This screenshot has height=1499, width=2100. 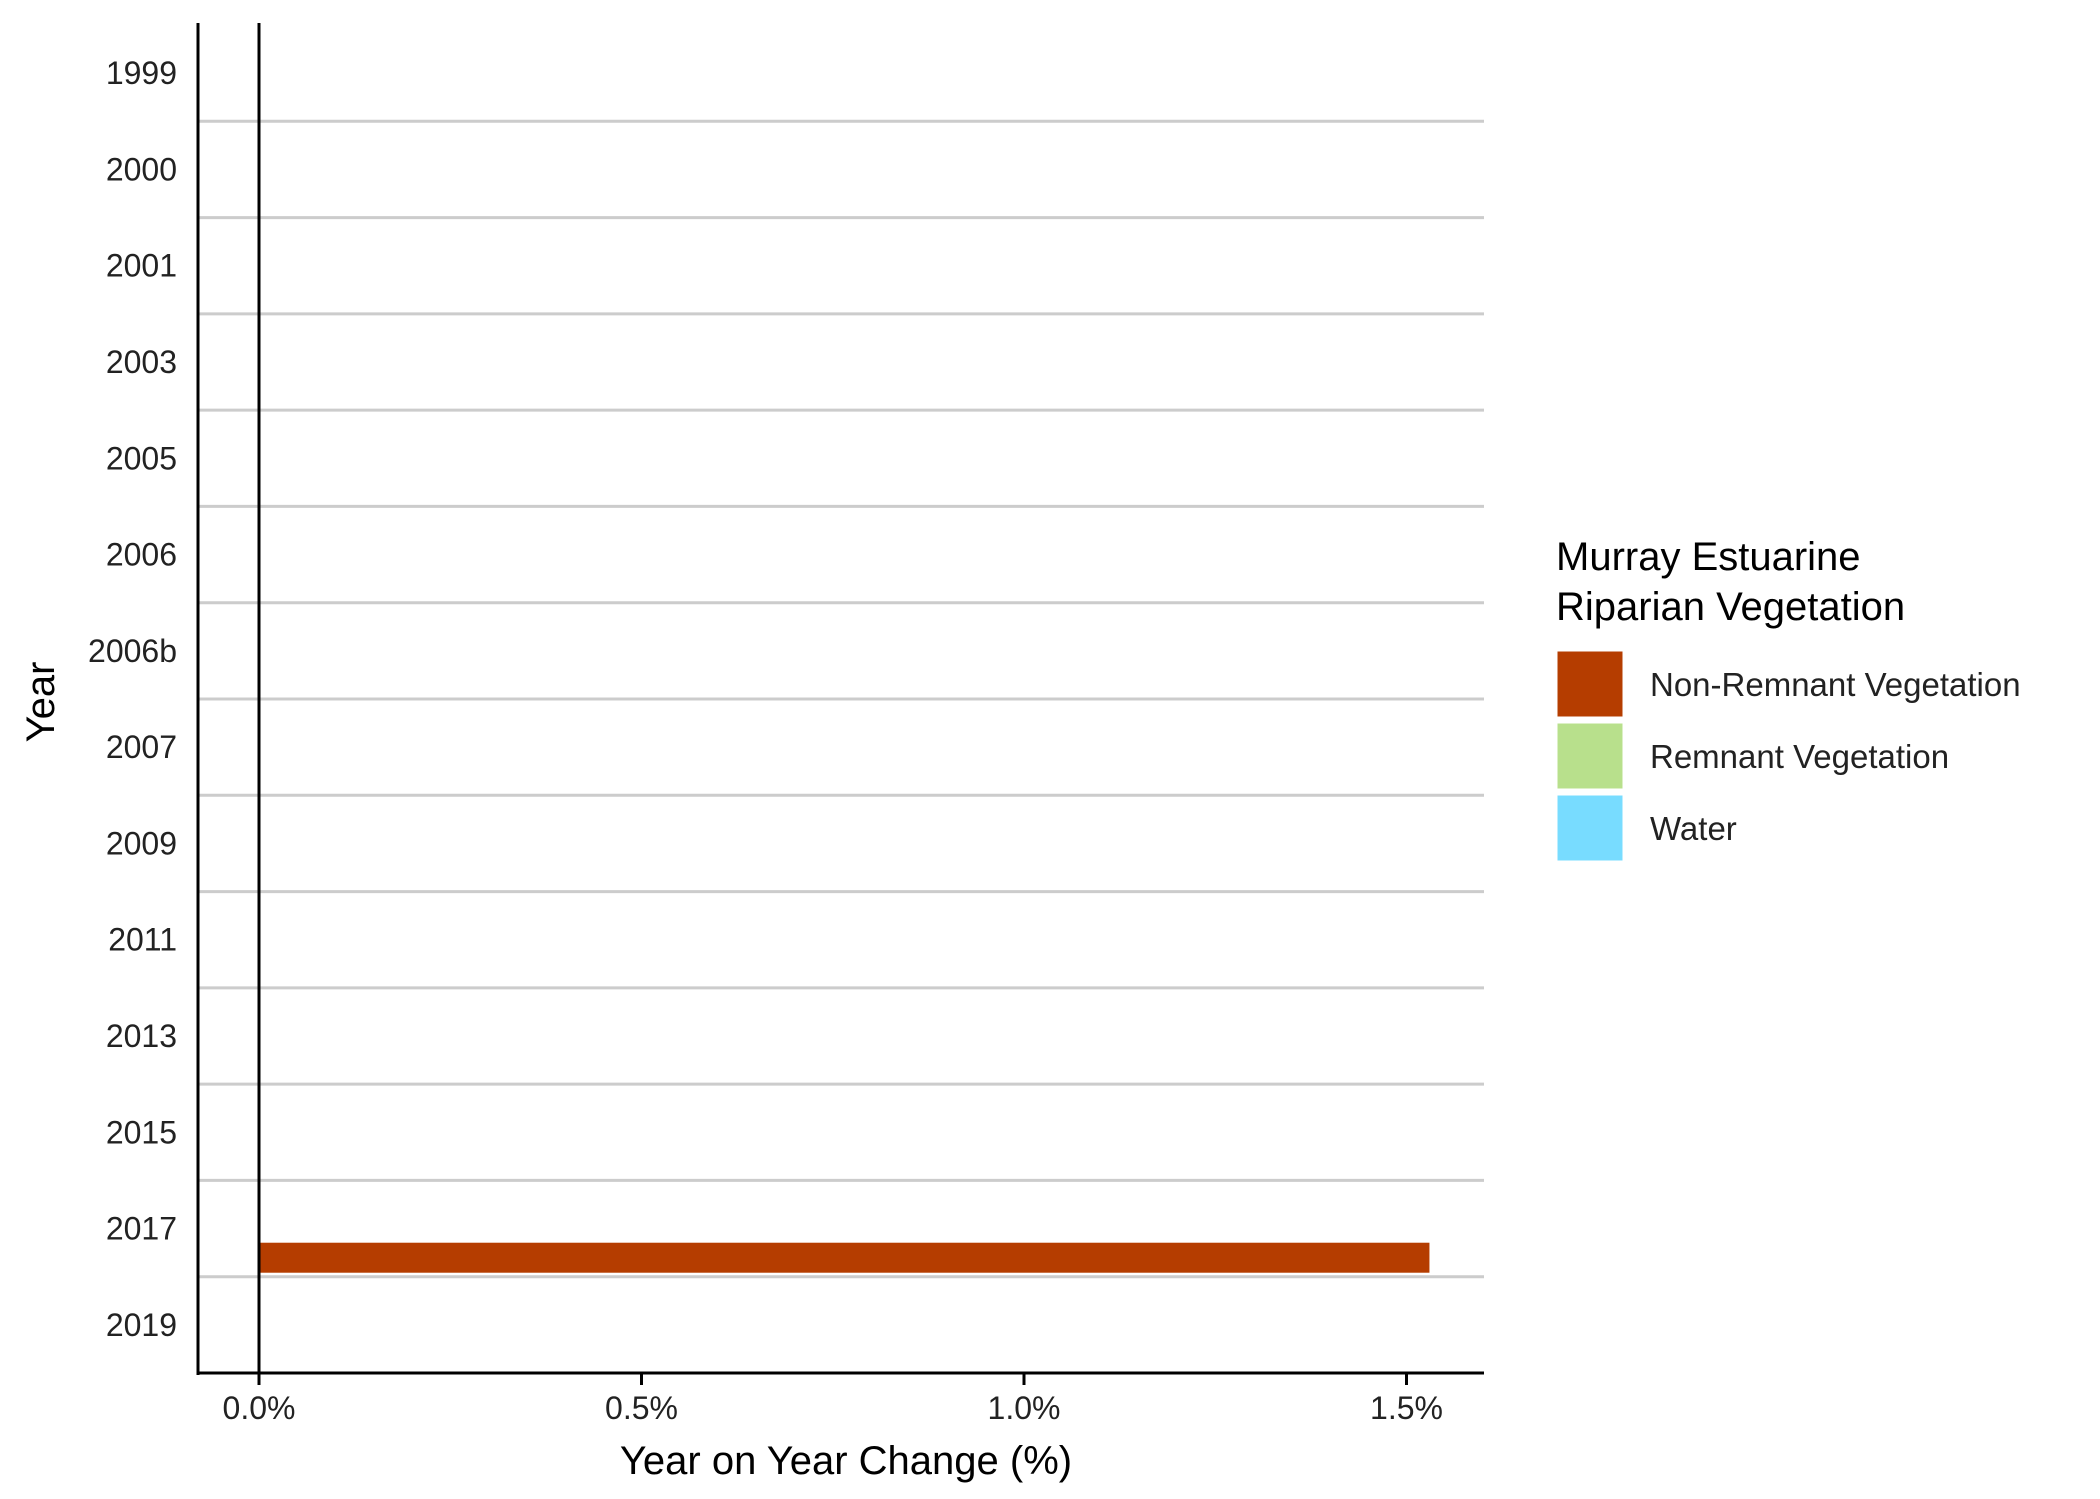 I want to click on y-tick-label: 2007, so click(x=141, y=747).